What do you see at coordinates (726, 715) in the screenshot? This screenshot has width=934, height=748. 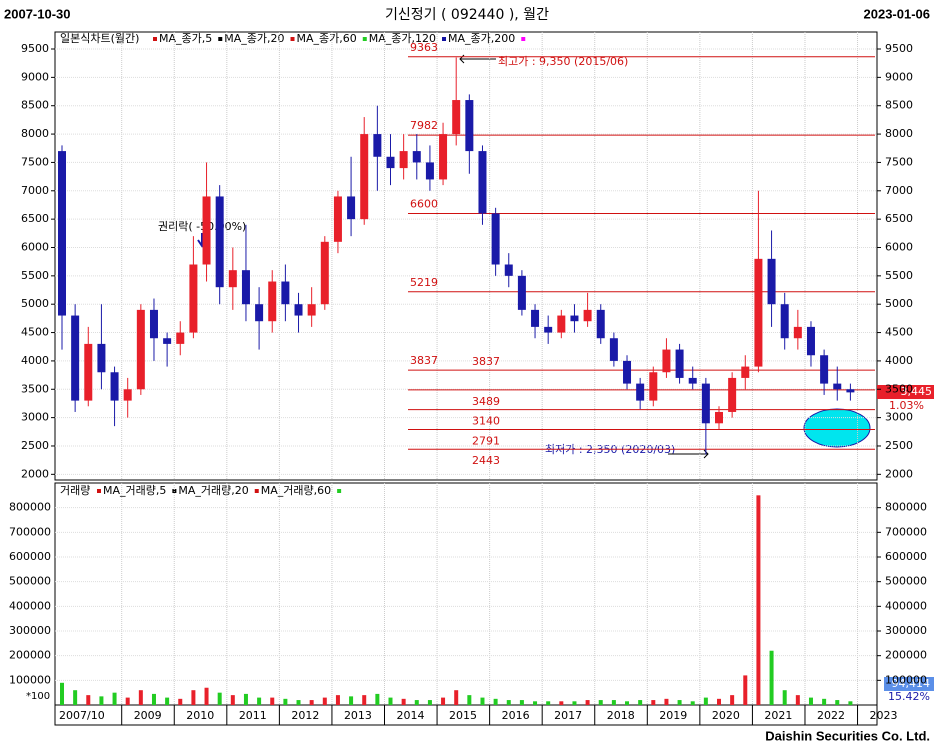 I see `x-tick-label: 2020` at bounding box center [726, 715].